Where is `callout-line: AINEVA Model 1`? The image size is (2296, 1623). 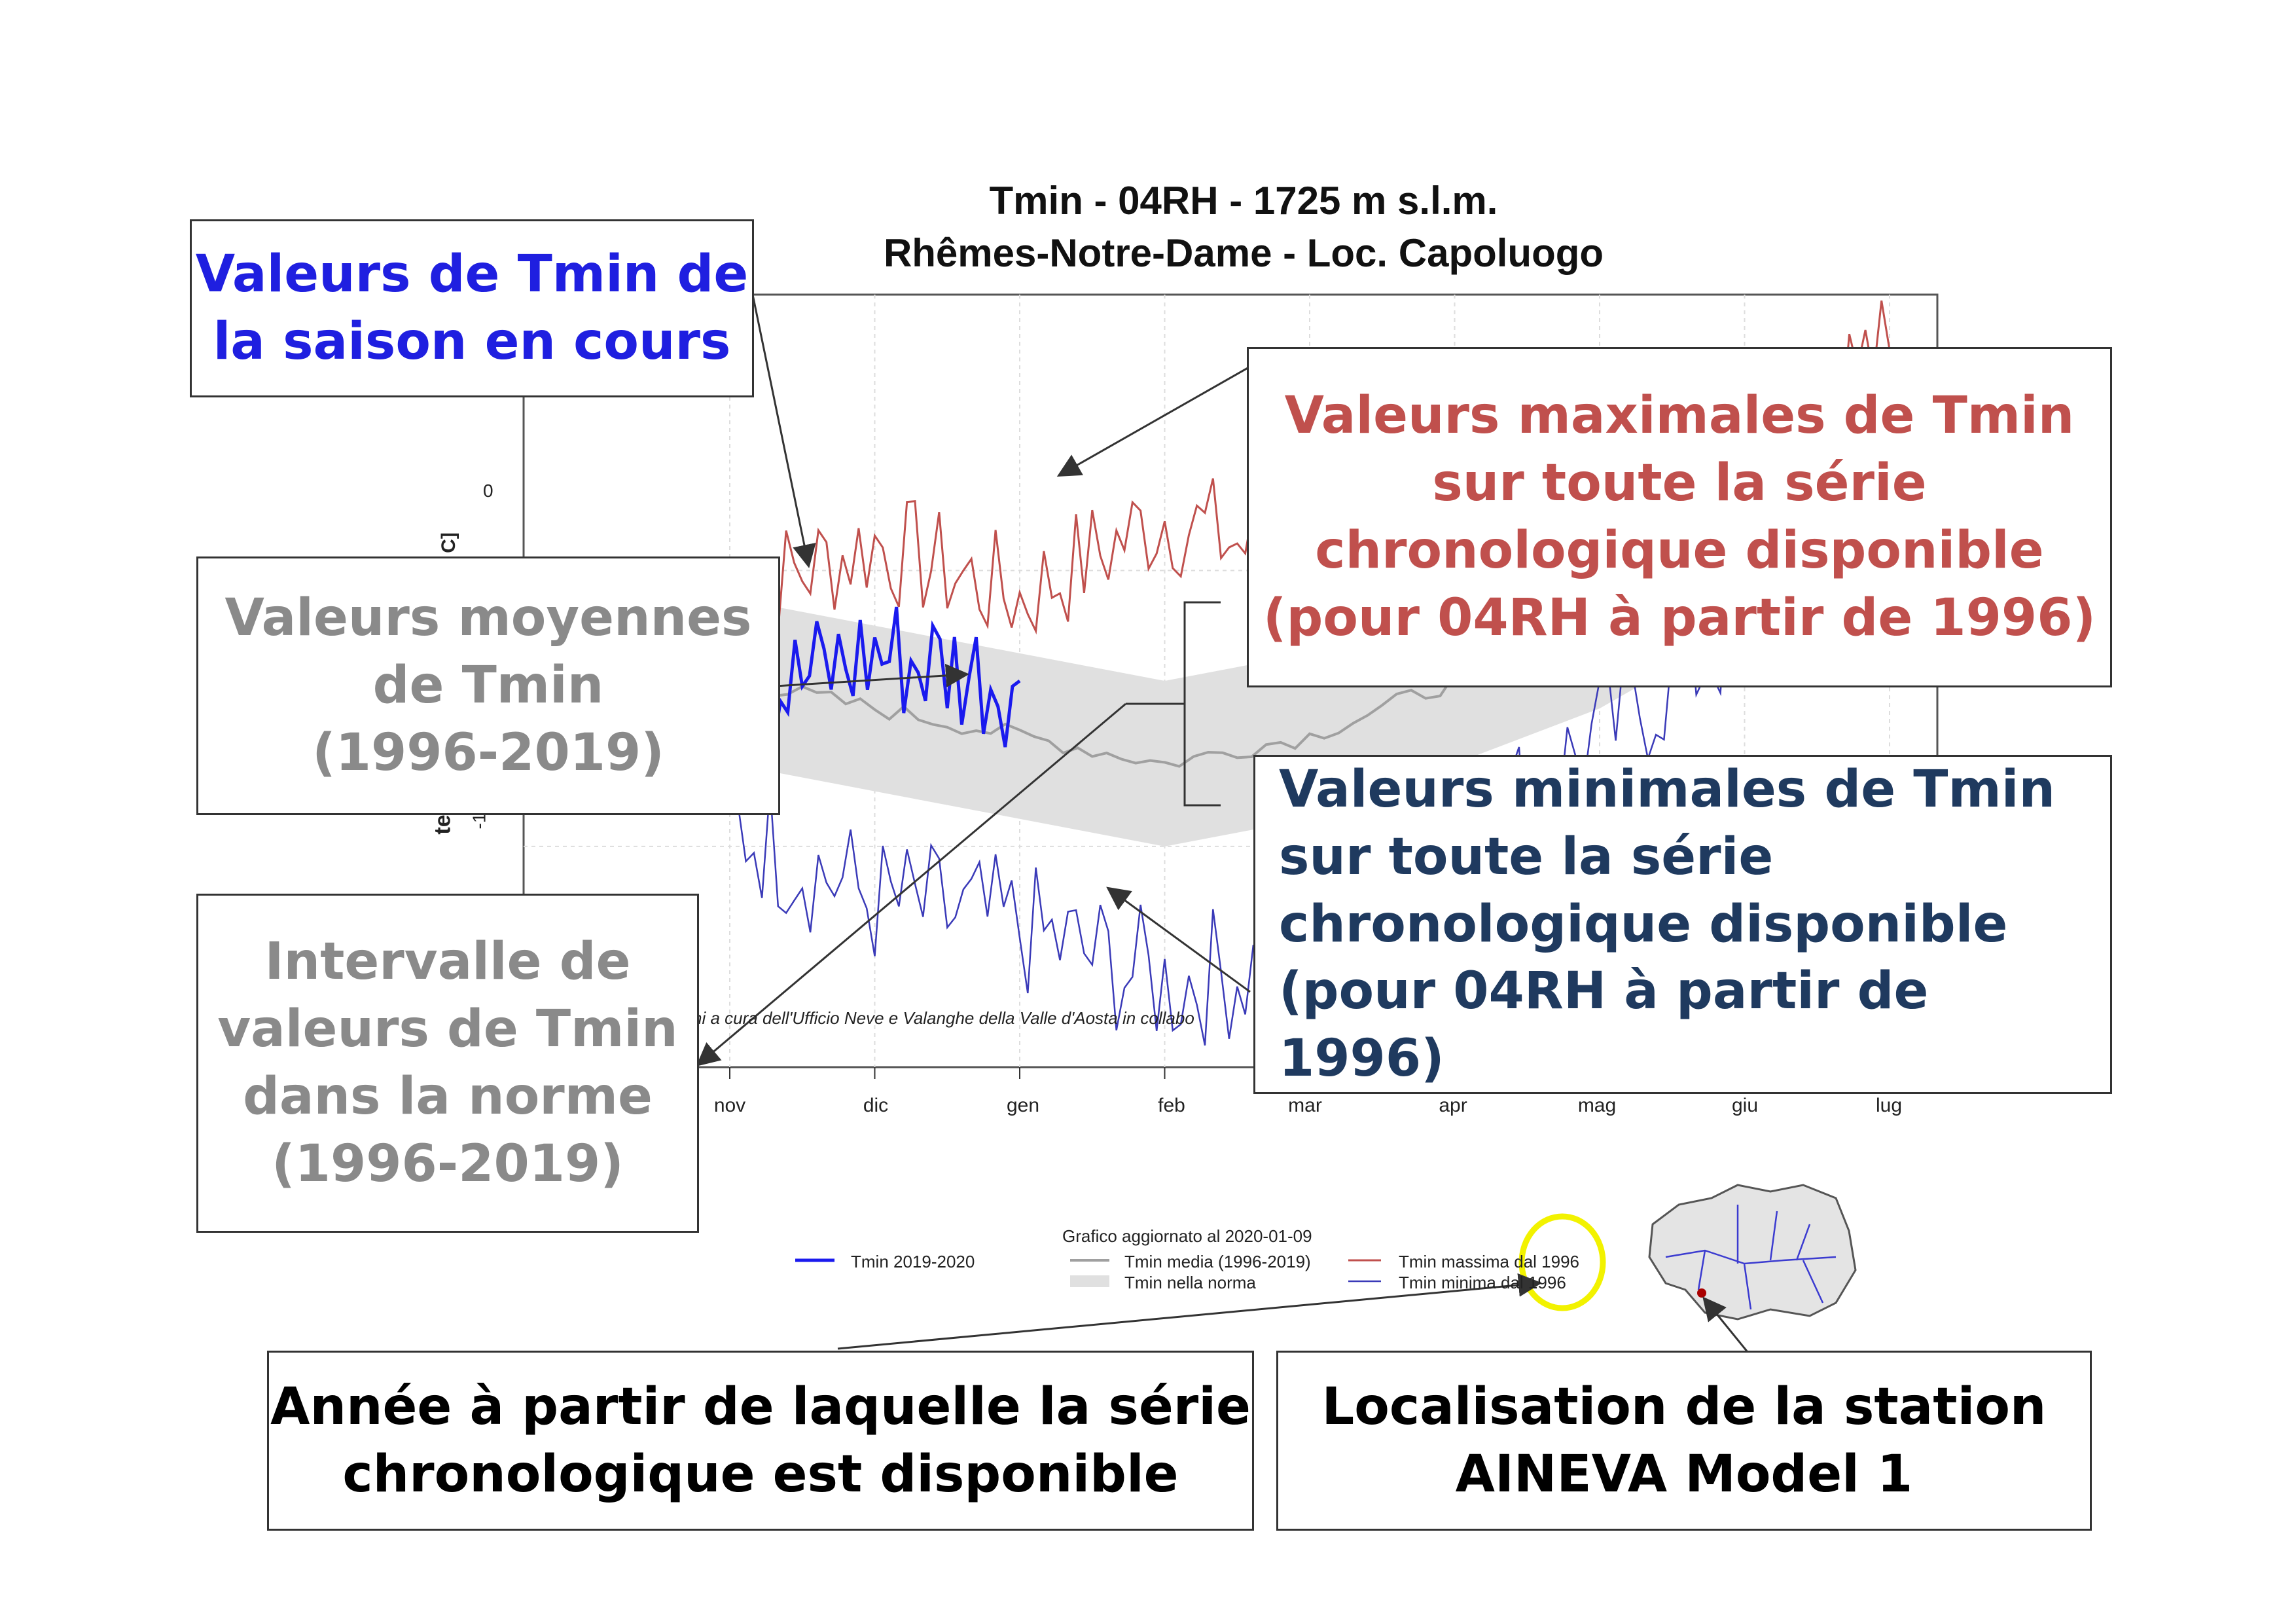
callout-line: AINEVA Model 1 is located at coordinates (1684, 1474).